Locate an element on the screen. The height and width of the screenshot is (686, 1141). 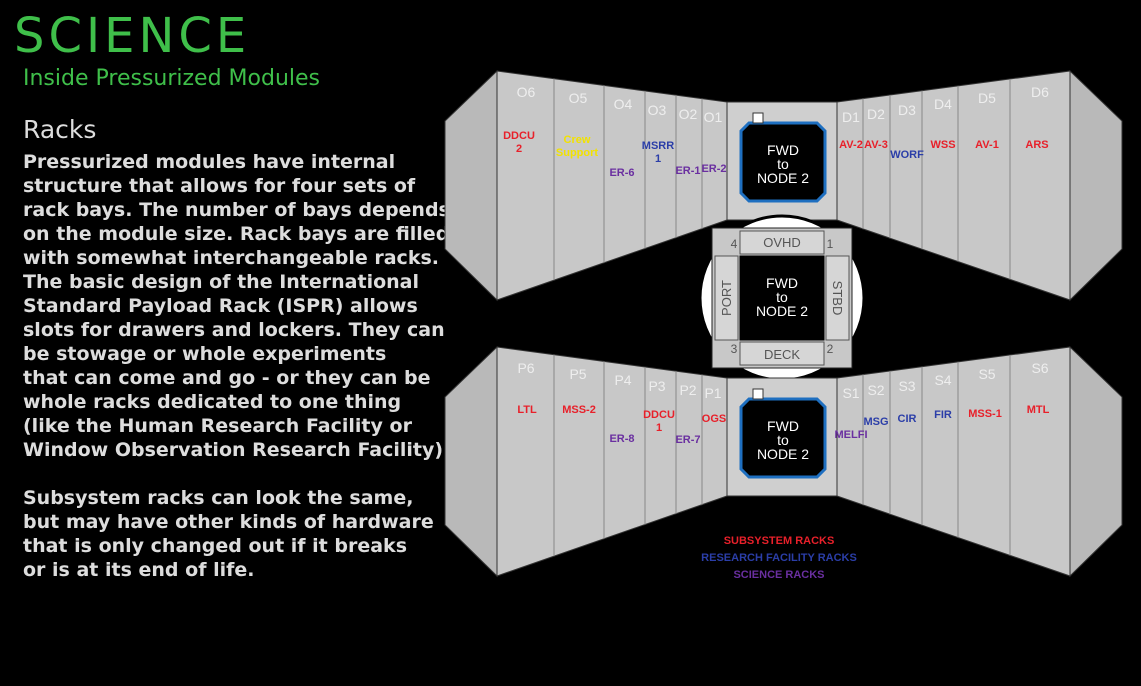
rack-label: DDCU 2 is located at coordinates (519, 142).